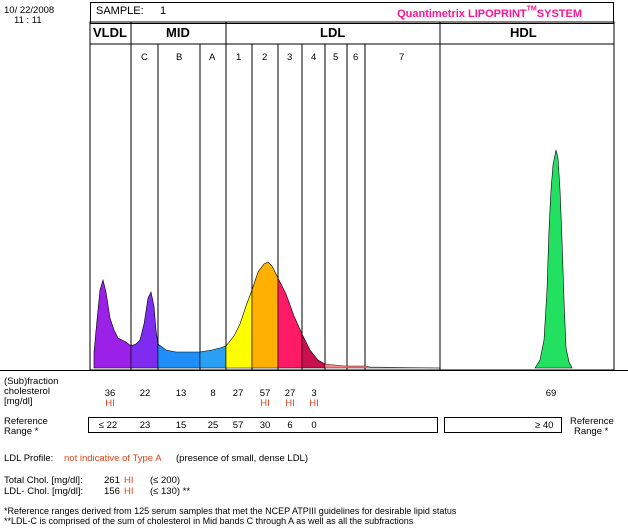  What do you see at coordinates (163, 11) in the screenshot?
I see `sample-number: 1` at bounding box center [163, 11].